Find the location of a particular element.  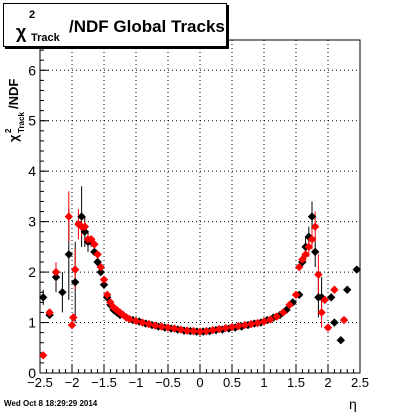

title-subscript: Track is located at coordinates (45, 38).